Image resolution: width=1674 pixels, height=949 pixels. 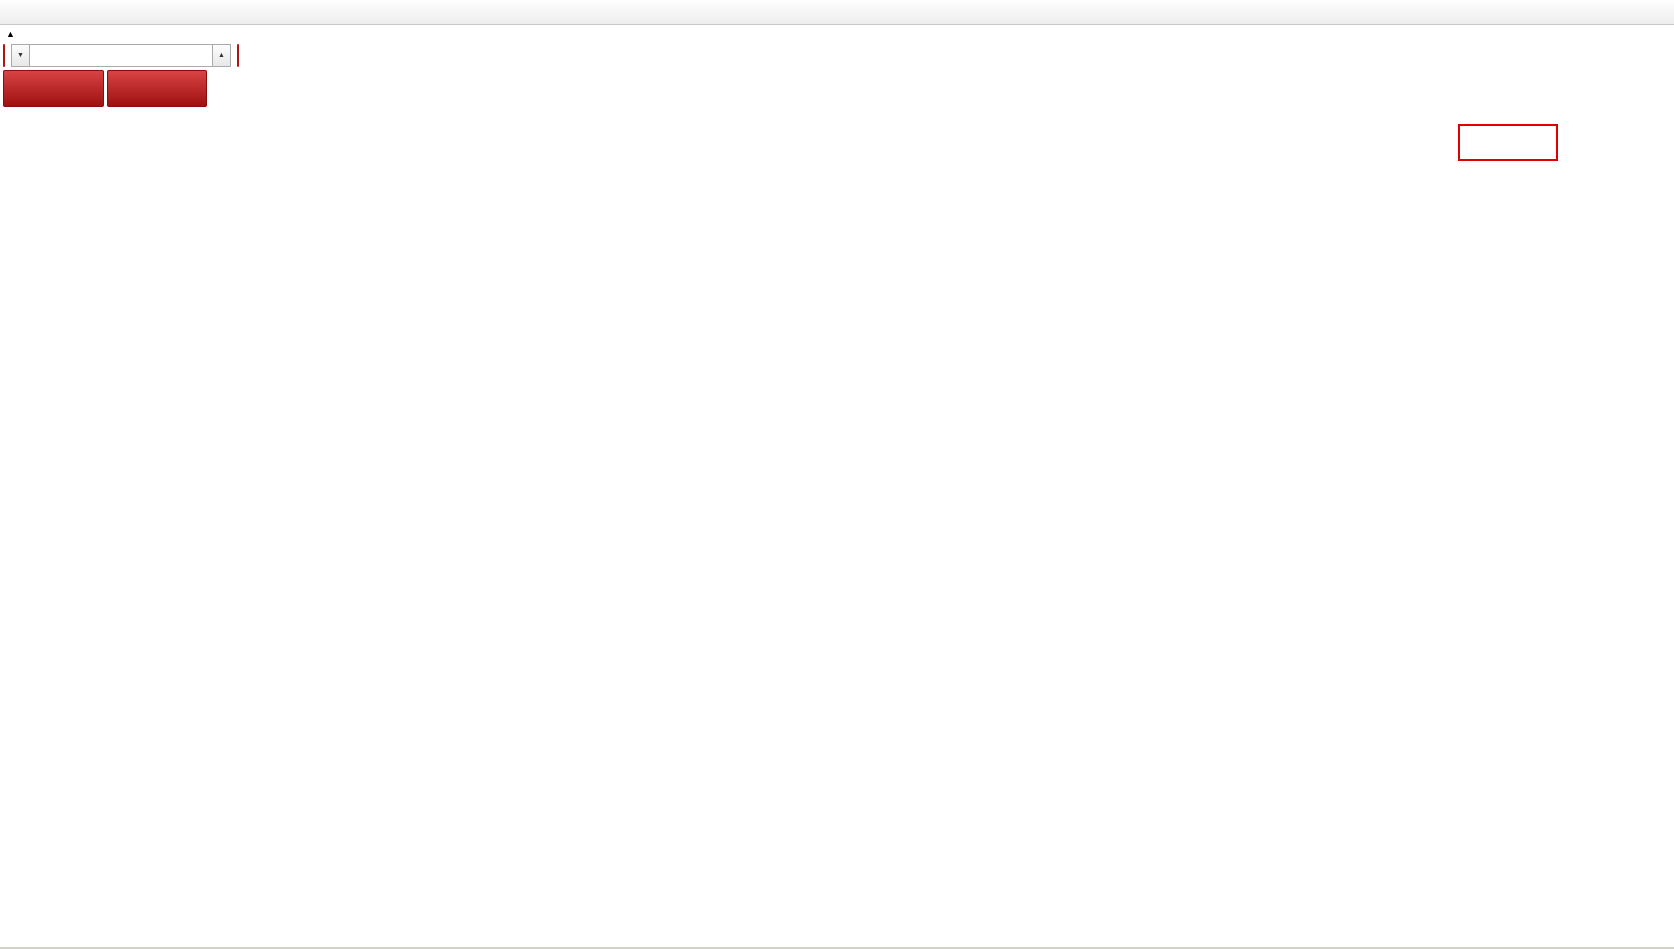 I want to click on buy-button, so click(x=238, y=55).